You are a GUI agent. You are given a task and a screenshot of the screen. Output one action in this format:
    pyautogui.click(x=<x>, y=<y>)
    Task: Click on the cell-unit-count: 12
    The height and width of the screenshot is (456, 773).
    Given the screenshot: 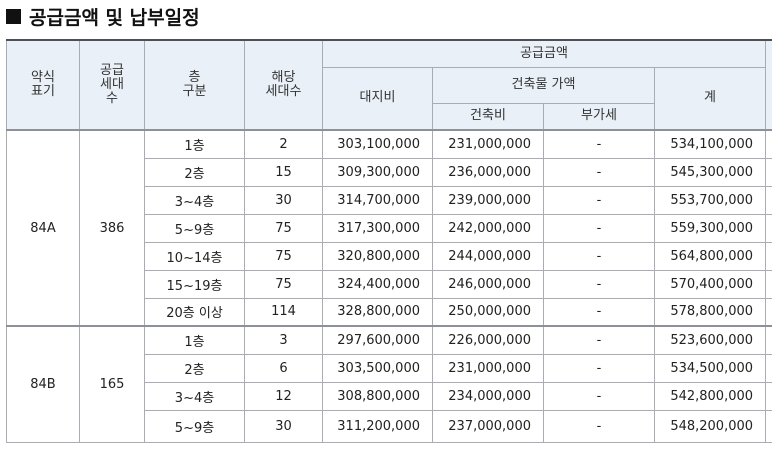 What is the action you would take?
    pyautogui.click(x=283, y=396)
    